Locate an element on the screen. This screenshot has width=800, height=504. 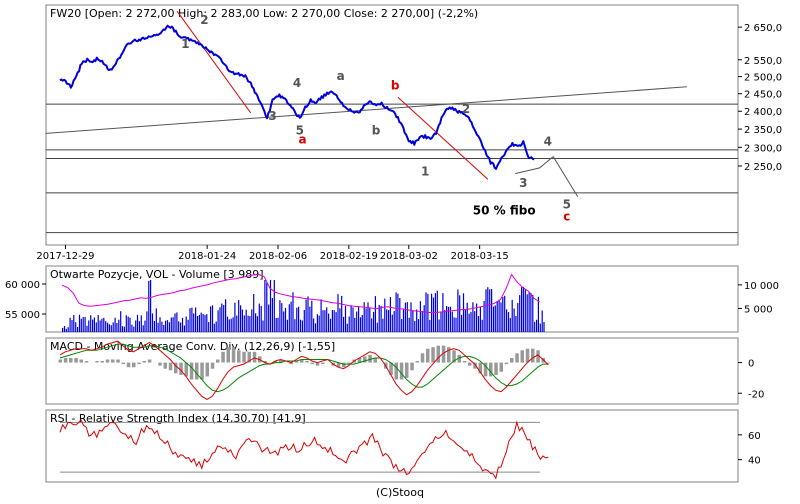
wave-label: 2 is located at coordinates (466, 109).